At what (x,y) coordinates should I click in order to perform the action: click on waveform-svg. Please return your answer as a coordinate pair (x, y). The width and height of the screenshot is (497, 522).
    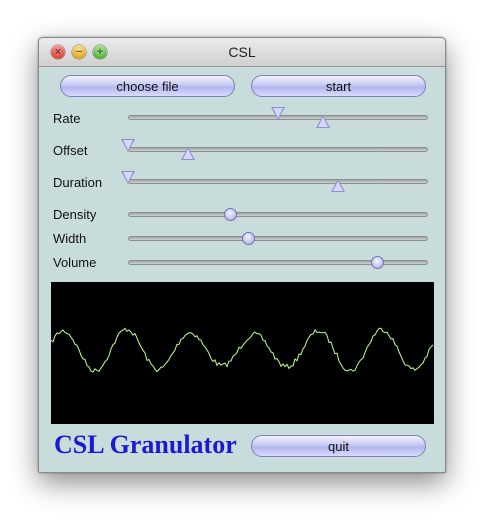
    Looking at the image, I should click on (242, 350).